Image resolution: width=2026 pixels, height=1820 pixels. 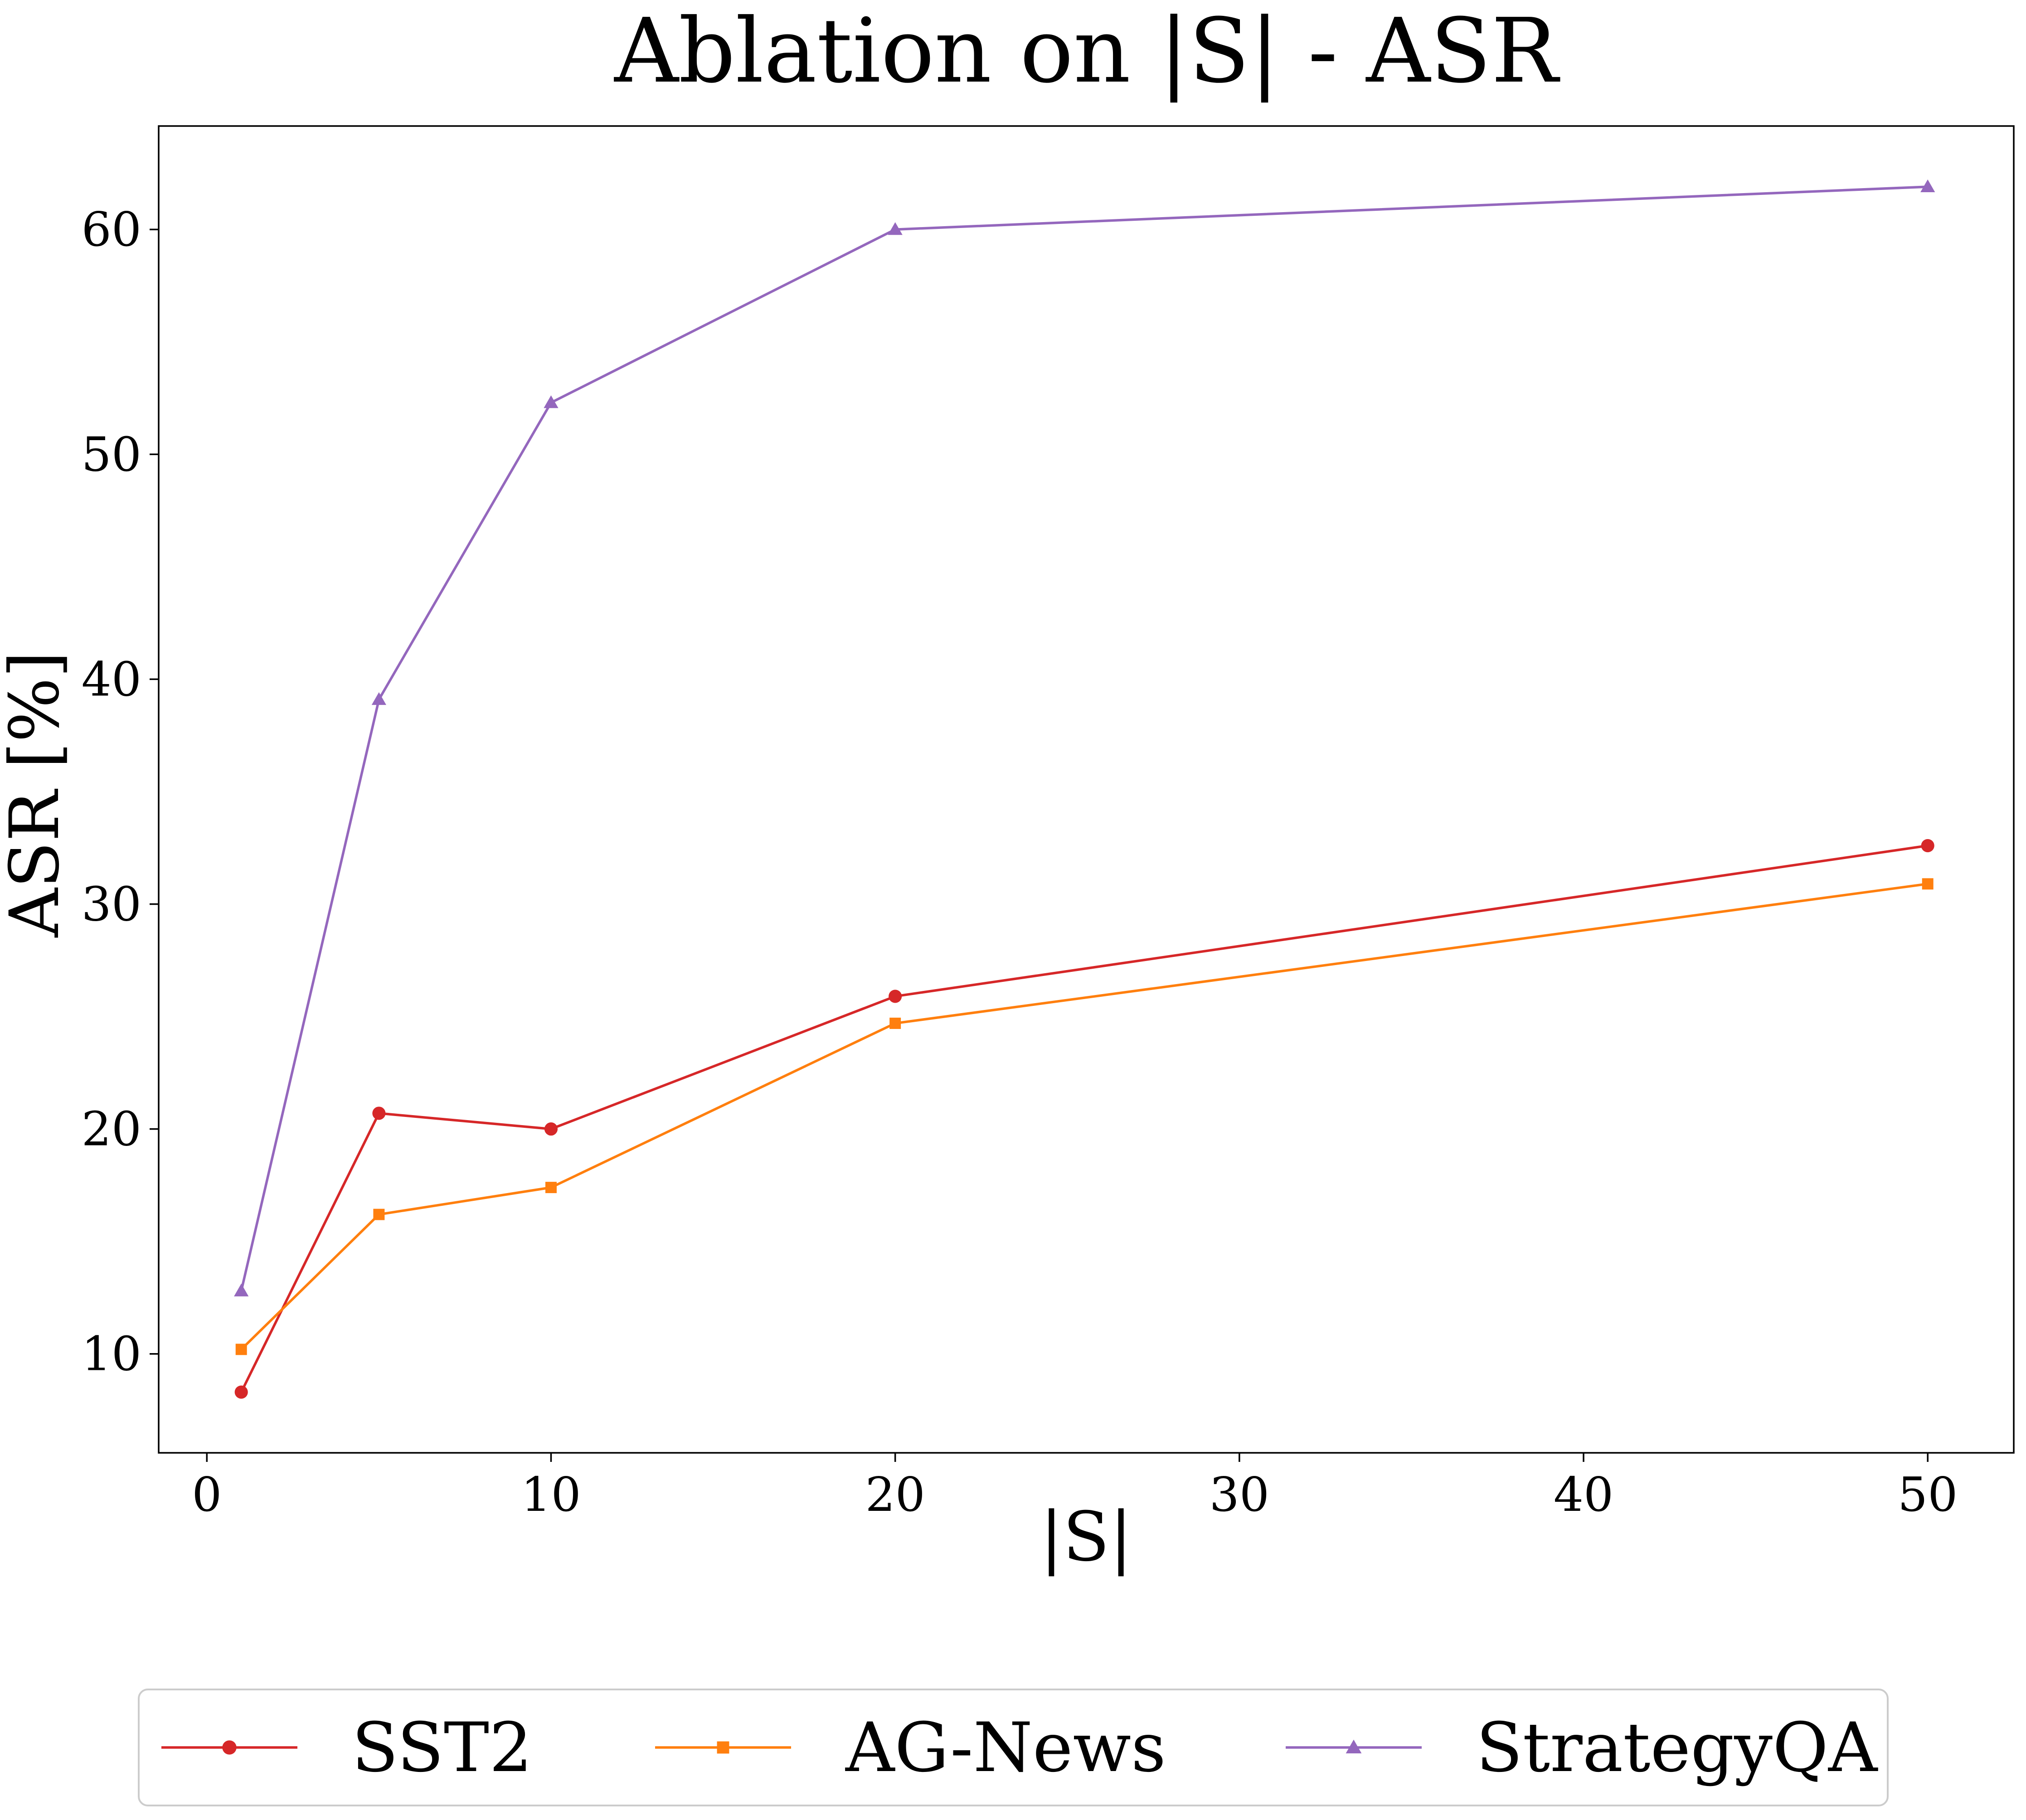 What do you see at coordinates (1005, 1748) in the screenshot?
I see `legend-label-ag-news: AG-News` at bounding box center [1005, 1748].